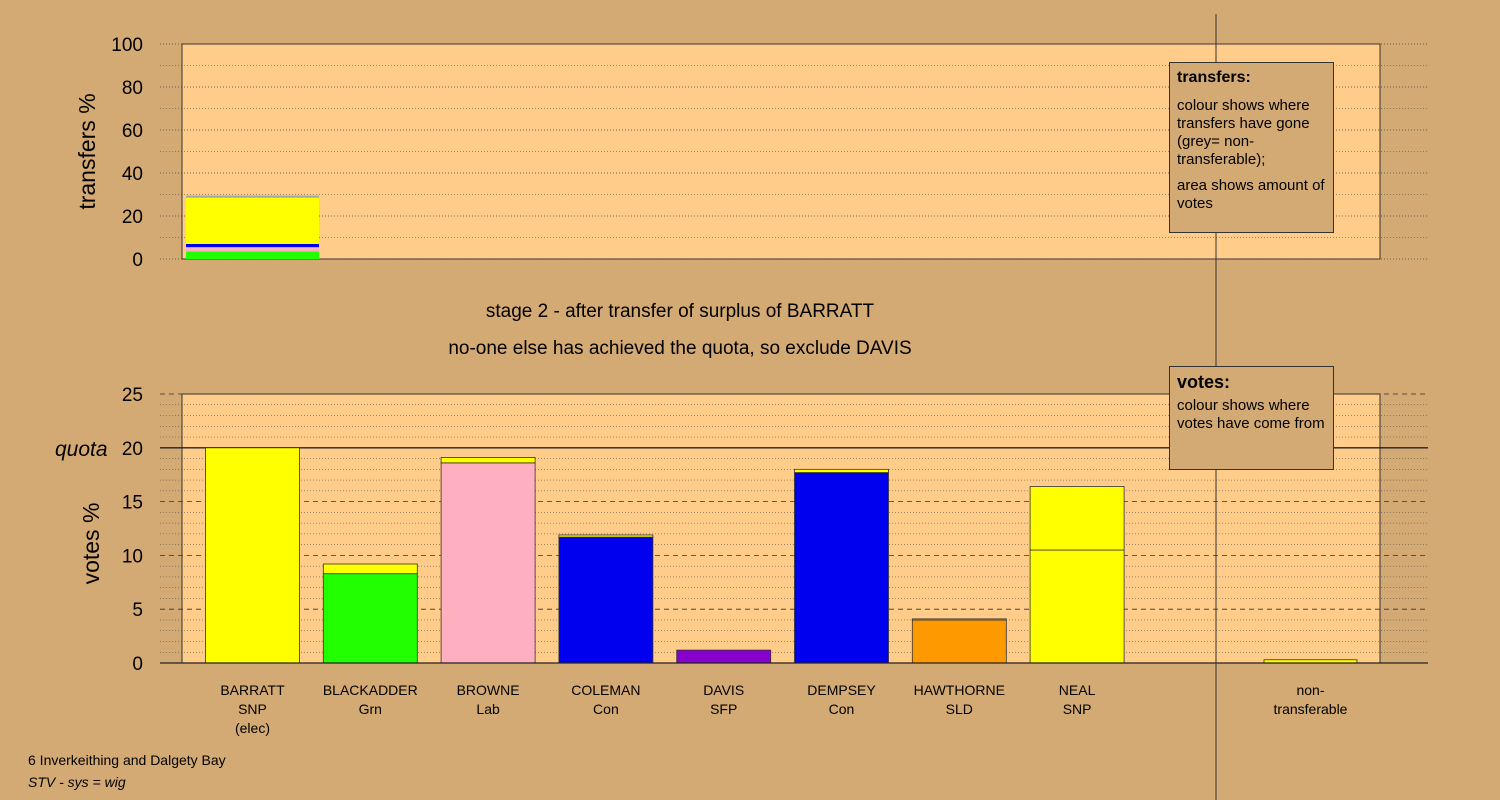 This screenshot has height=800, width=1500. I want to click on candidate-label-blackadder-line: Grn, so click(370, 709).